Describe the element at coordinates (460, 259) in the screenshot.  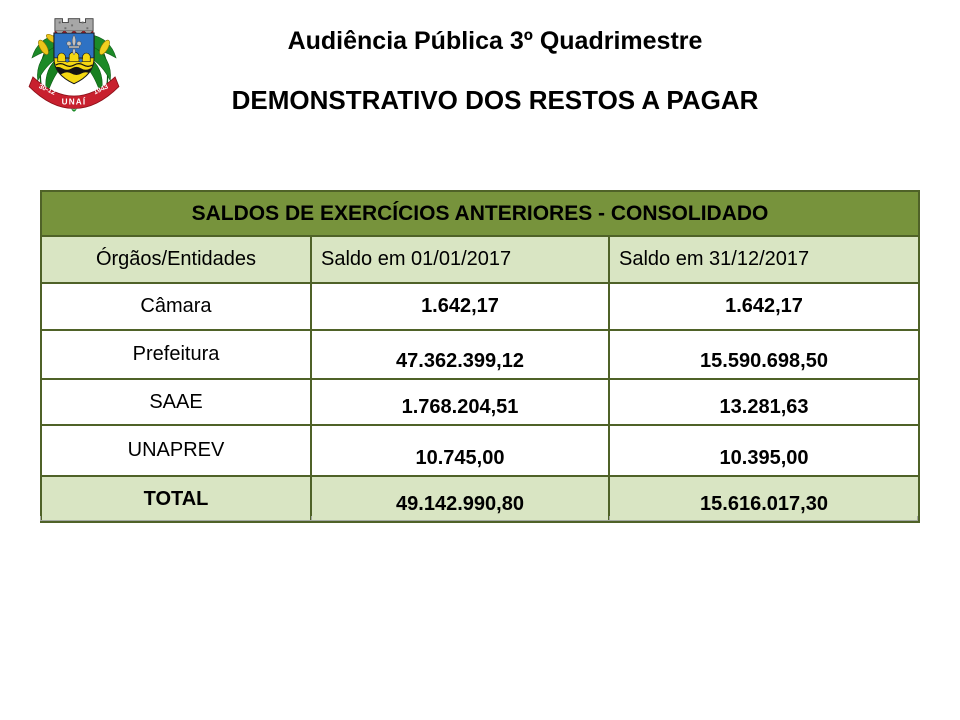
I see `column-header-saldo-inicial: Saldo em 01/01/2017` at that location.